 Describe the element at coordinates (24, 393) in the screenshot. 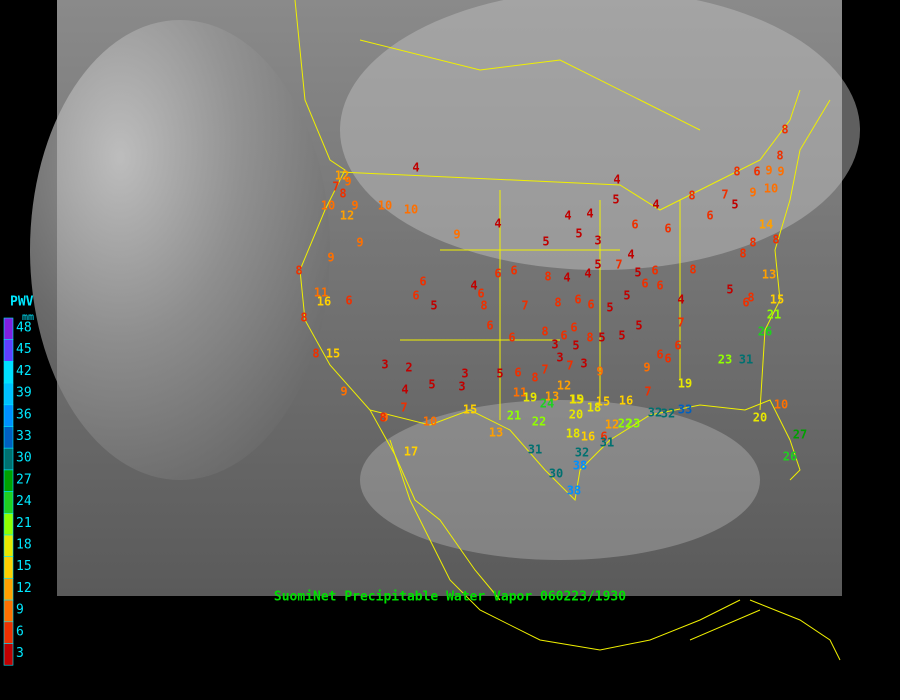

I see `legend-label: 39` at that location.